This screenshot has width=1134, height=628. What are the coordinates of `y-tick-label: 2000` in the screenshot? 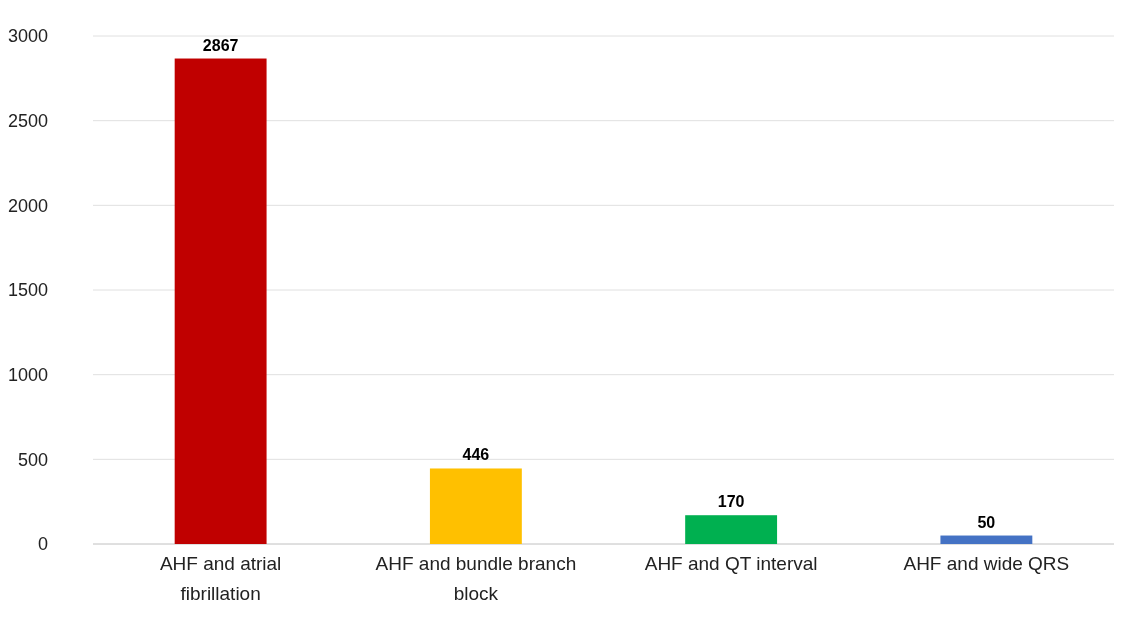 It's located at (27, 205).